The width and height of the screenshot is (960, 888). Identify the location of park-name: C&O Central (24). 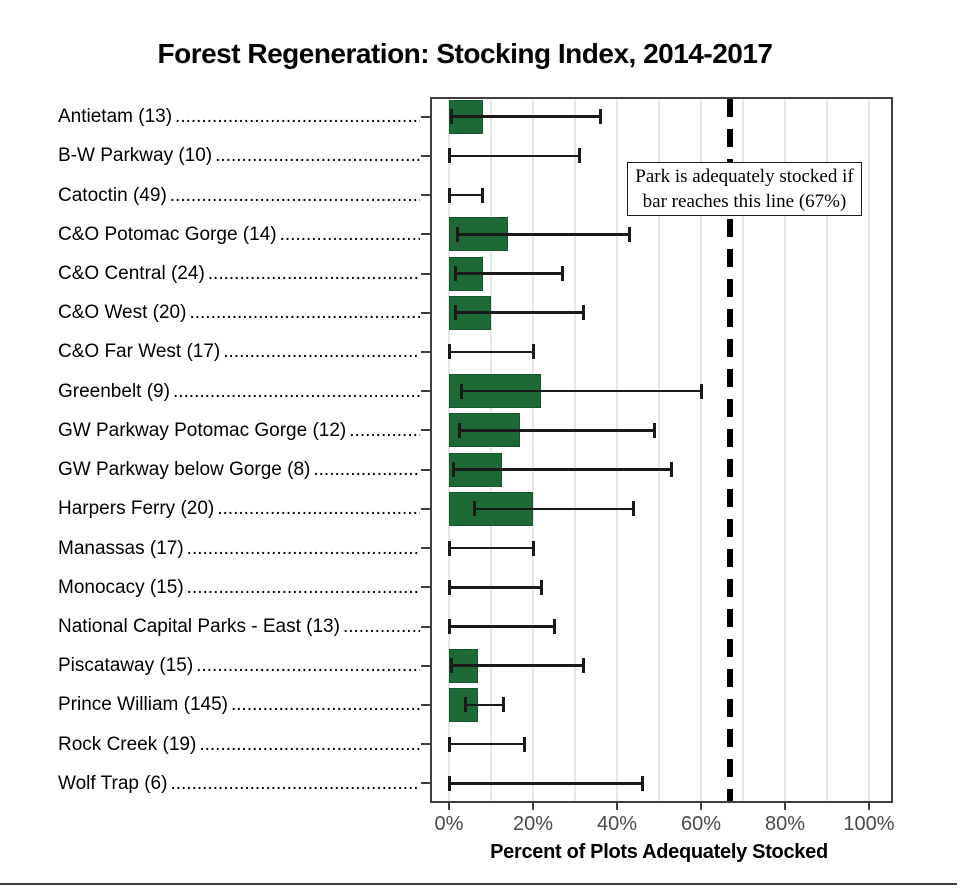
(131, 273).